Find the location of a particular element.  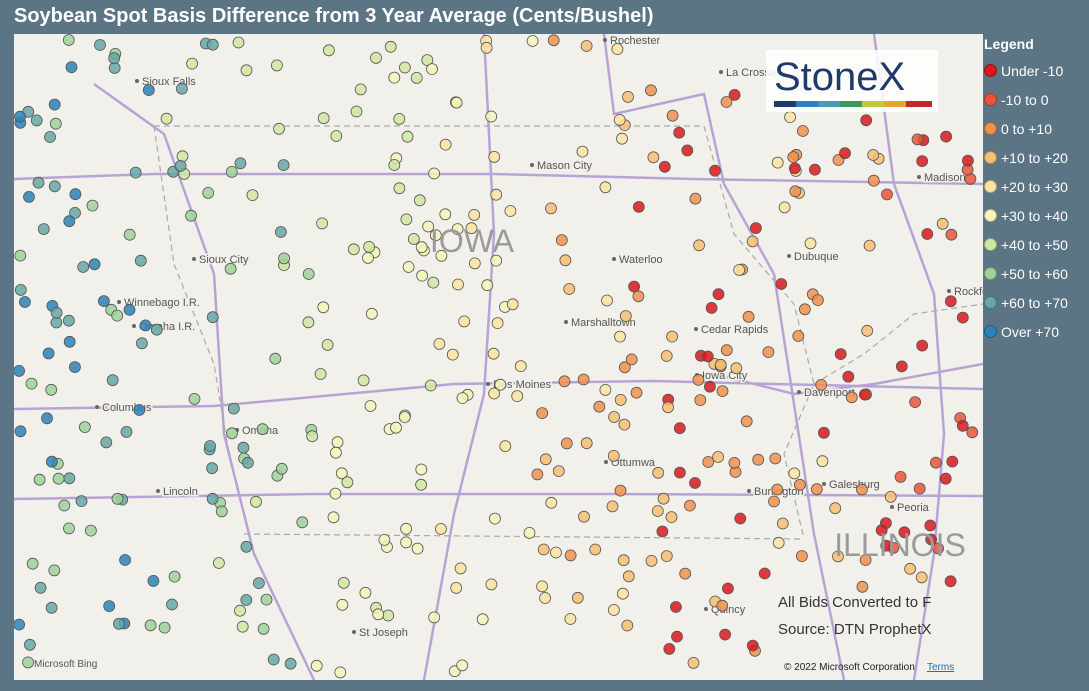

logo-text: StoneX is located at coordinates (839, 77).